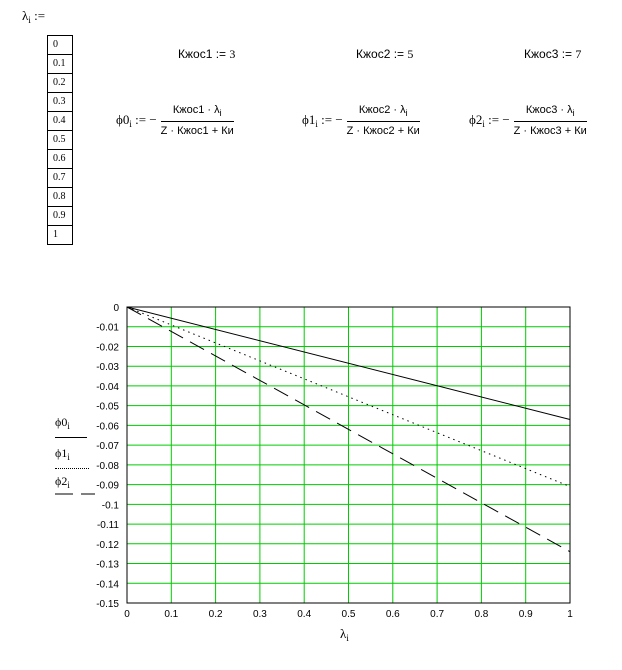 This screenshot has height=670, width=622. I want to click on x-tick-label: 0.2, so click(216, 614).